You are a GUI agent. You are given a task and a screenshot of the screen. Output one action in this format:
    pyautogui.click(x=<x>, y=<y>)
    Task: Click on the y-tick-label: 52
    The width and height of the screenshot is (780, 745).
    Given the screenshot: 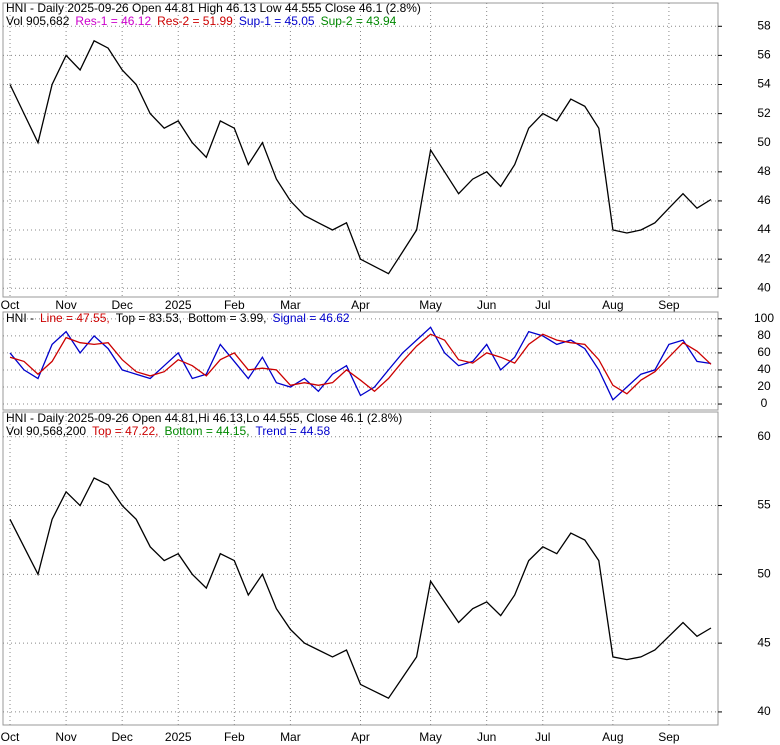 What is the action you would take?
    pyautogui.click(x=764, y=113)
    